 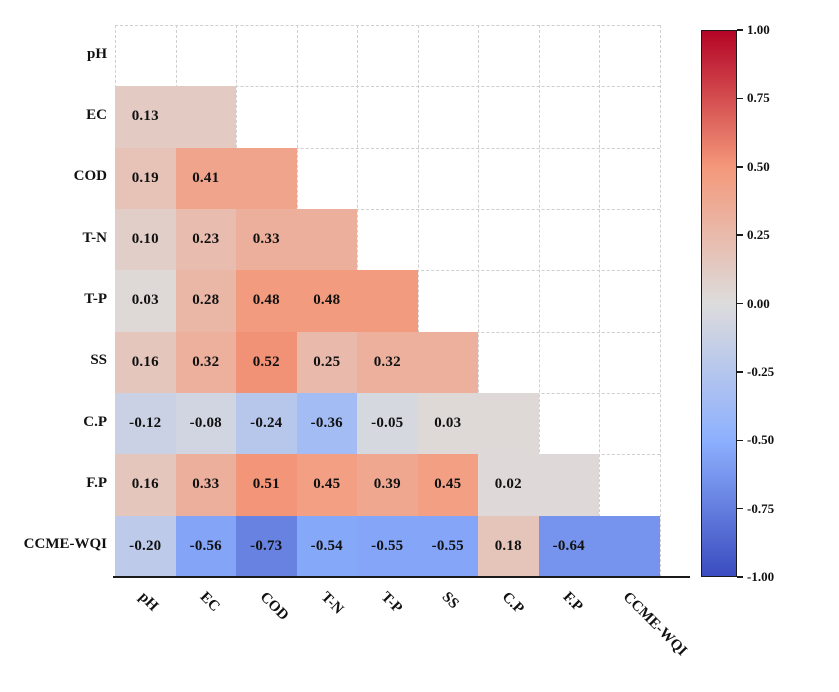 What do you see at coordinates (758, 98) in the screenshot?
I see `colorbar-tick-label: 0.75` at bounding box center [758, 98].